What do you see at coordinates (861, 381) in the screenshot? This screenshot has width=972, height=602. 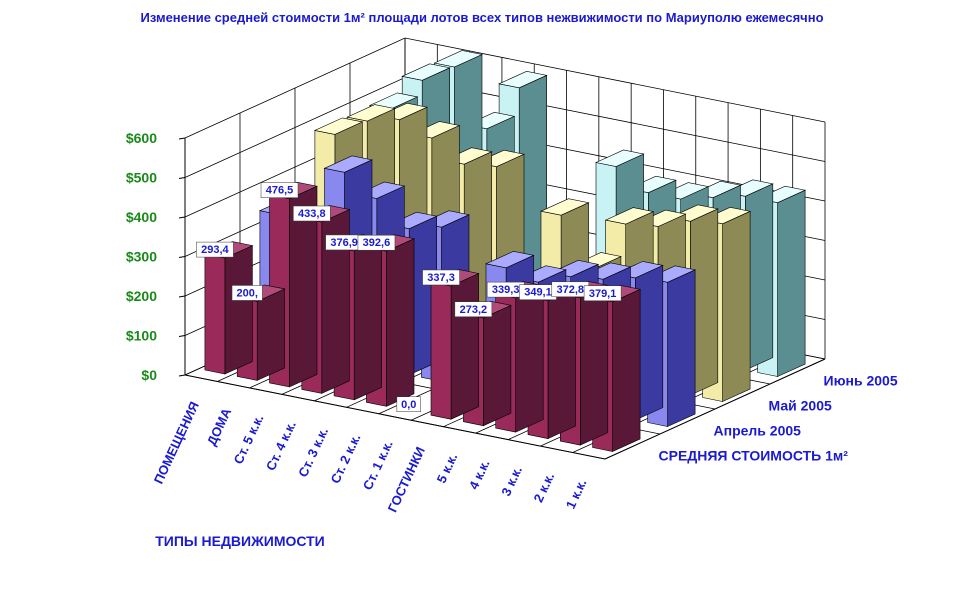 I see `series-label: Июнь 2005` at bounding box center [861, 381].